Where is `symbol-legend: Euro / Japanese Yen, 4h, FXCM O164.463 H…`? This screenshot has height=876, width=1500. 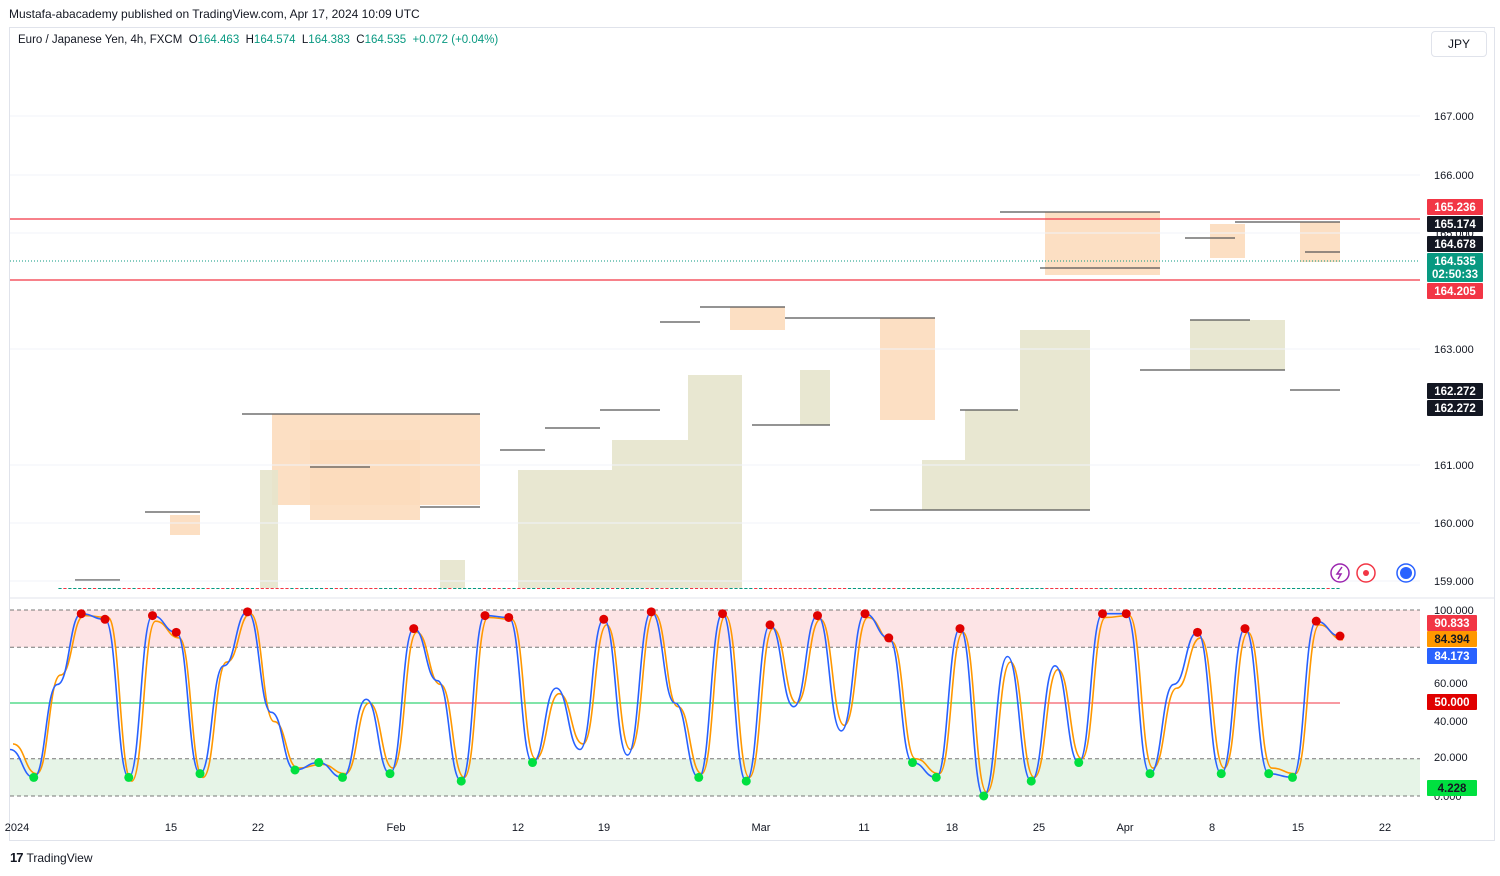
symbol-legend: Euro / Japanese Yen, 4h, FXCM O164.463 H… is located at coordinates (258, 40).